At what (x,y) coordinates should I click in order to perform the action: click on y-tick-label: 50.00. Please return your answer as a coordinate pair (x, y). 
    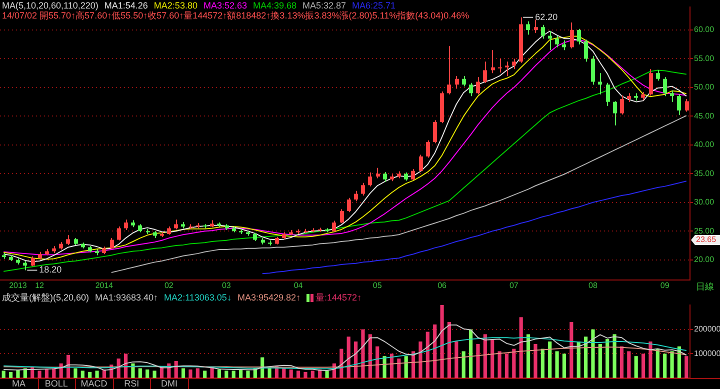
    Looking at the image, I should click on (704, 87).